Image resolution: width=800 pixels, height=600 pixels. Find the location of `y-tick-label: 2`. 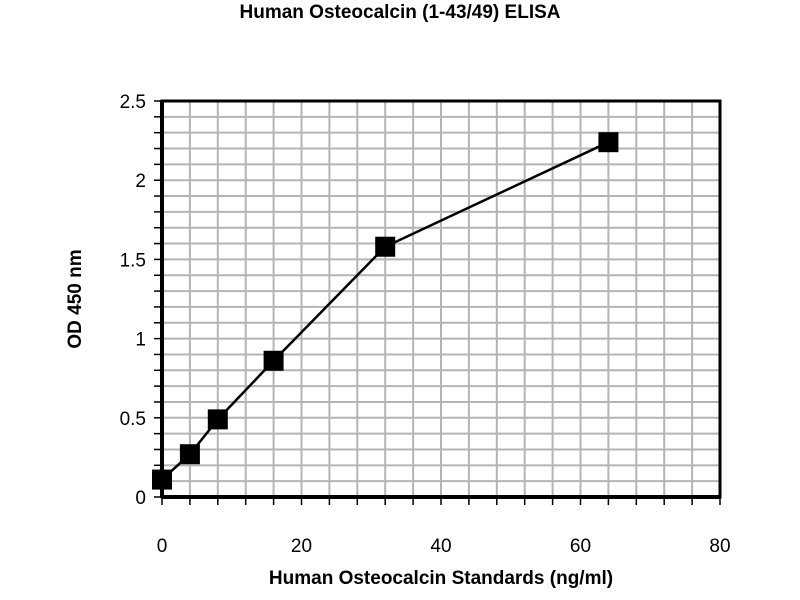

y-tick-label: 2 is located at coordinates (140, 181).